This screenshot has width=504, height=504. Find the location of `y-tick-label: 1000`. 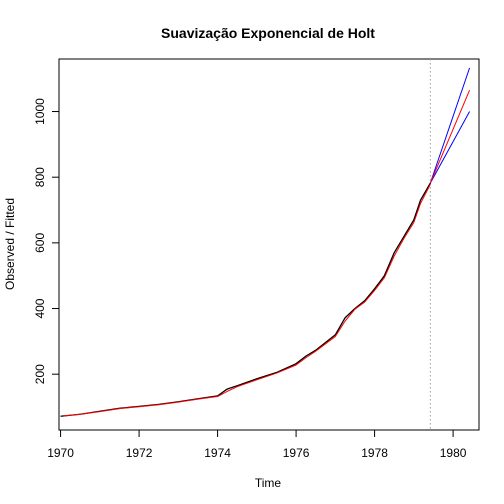

y-tick-label: 1000 is located at coordinates (40, 111).